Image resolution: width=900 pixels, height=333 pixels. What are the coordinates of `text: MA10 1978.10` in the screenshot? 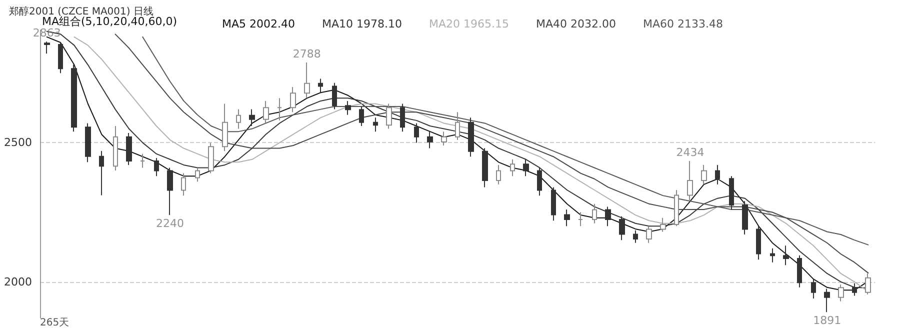 It's located at (362, 24).